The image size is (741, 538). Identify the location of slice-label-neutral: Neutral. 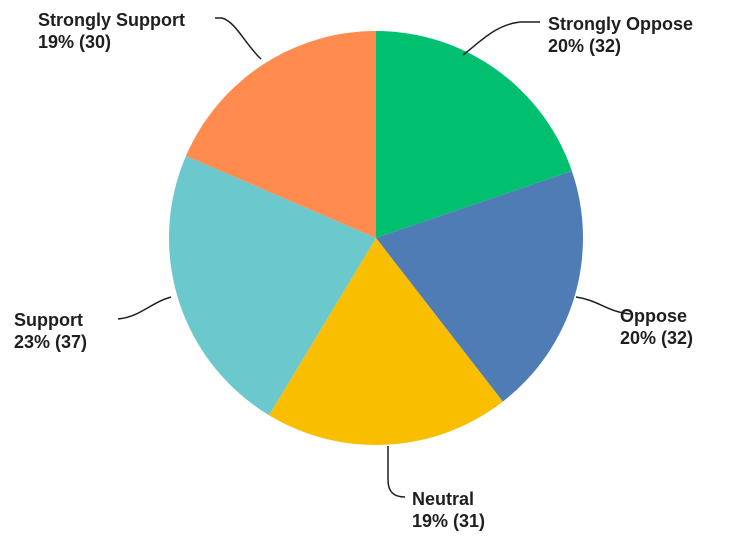
(443, 499).